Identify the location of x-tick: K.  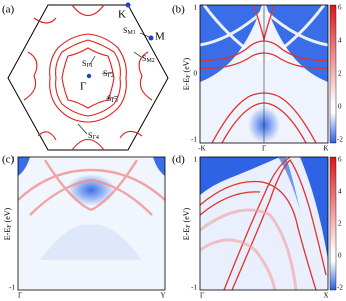
(325, 149).